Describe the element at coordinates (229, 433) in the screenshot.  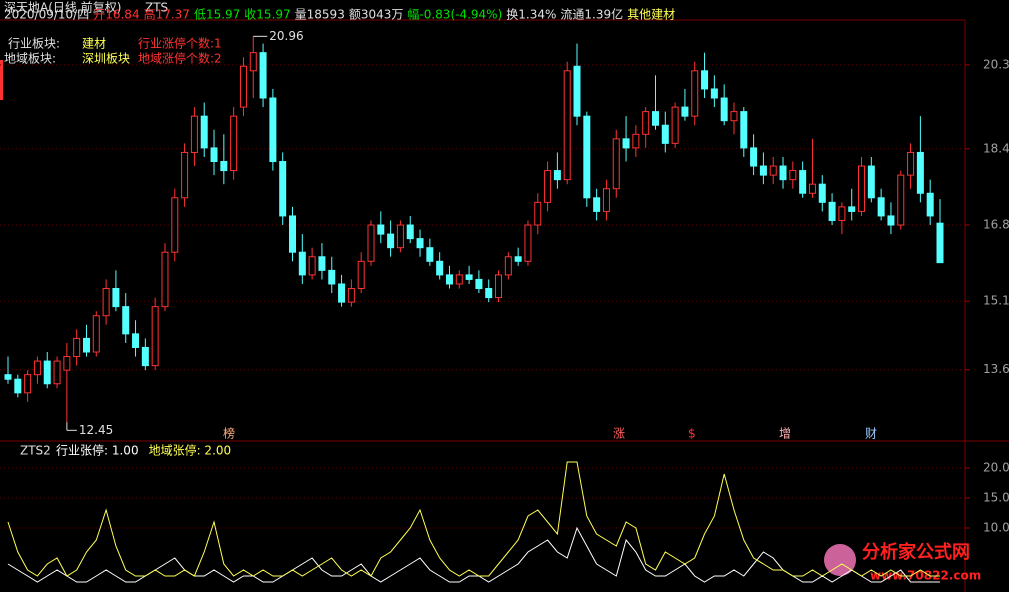
I see `marker: 榜` at that location.